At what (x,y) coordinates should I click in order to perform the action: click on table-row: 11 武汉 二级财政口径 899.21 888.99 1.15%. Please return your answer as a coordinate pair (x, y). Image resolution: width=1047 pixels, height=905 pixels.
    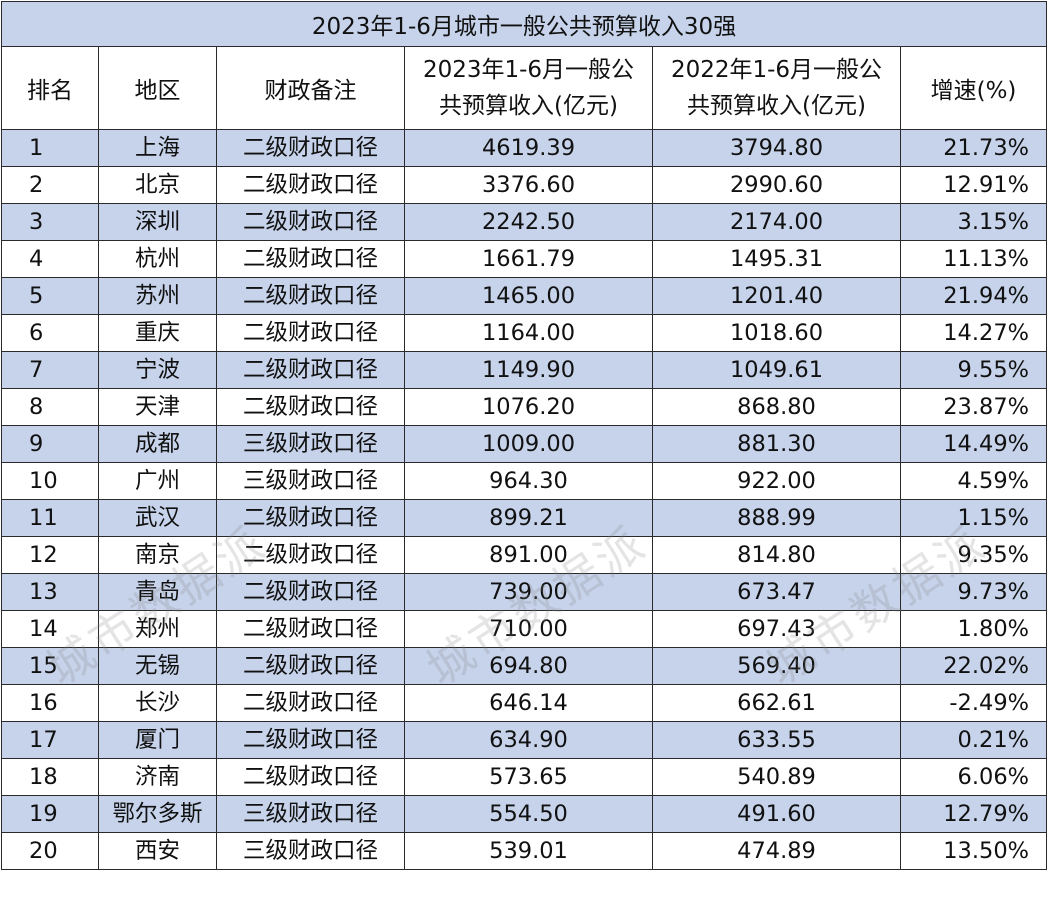
    Looking at the image, I should click on (524, 518).